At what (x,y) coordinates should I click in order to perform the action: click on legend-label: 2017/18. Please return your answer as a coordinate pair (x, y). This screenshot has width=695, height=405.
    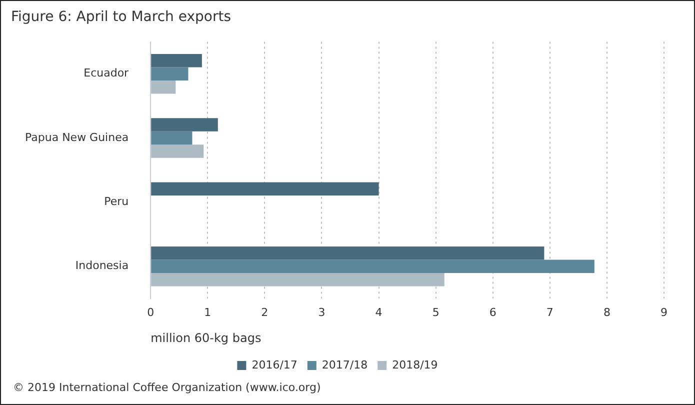
    Looking at the image, I should click on (345, 365).